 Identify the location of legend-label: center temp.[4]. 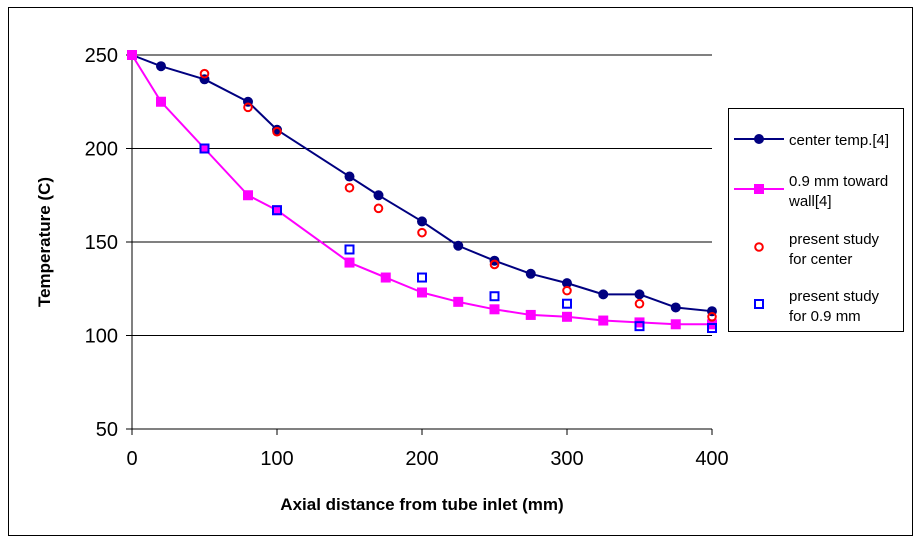
(839, 140).